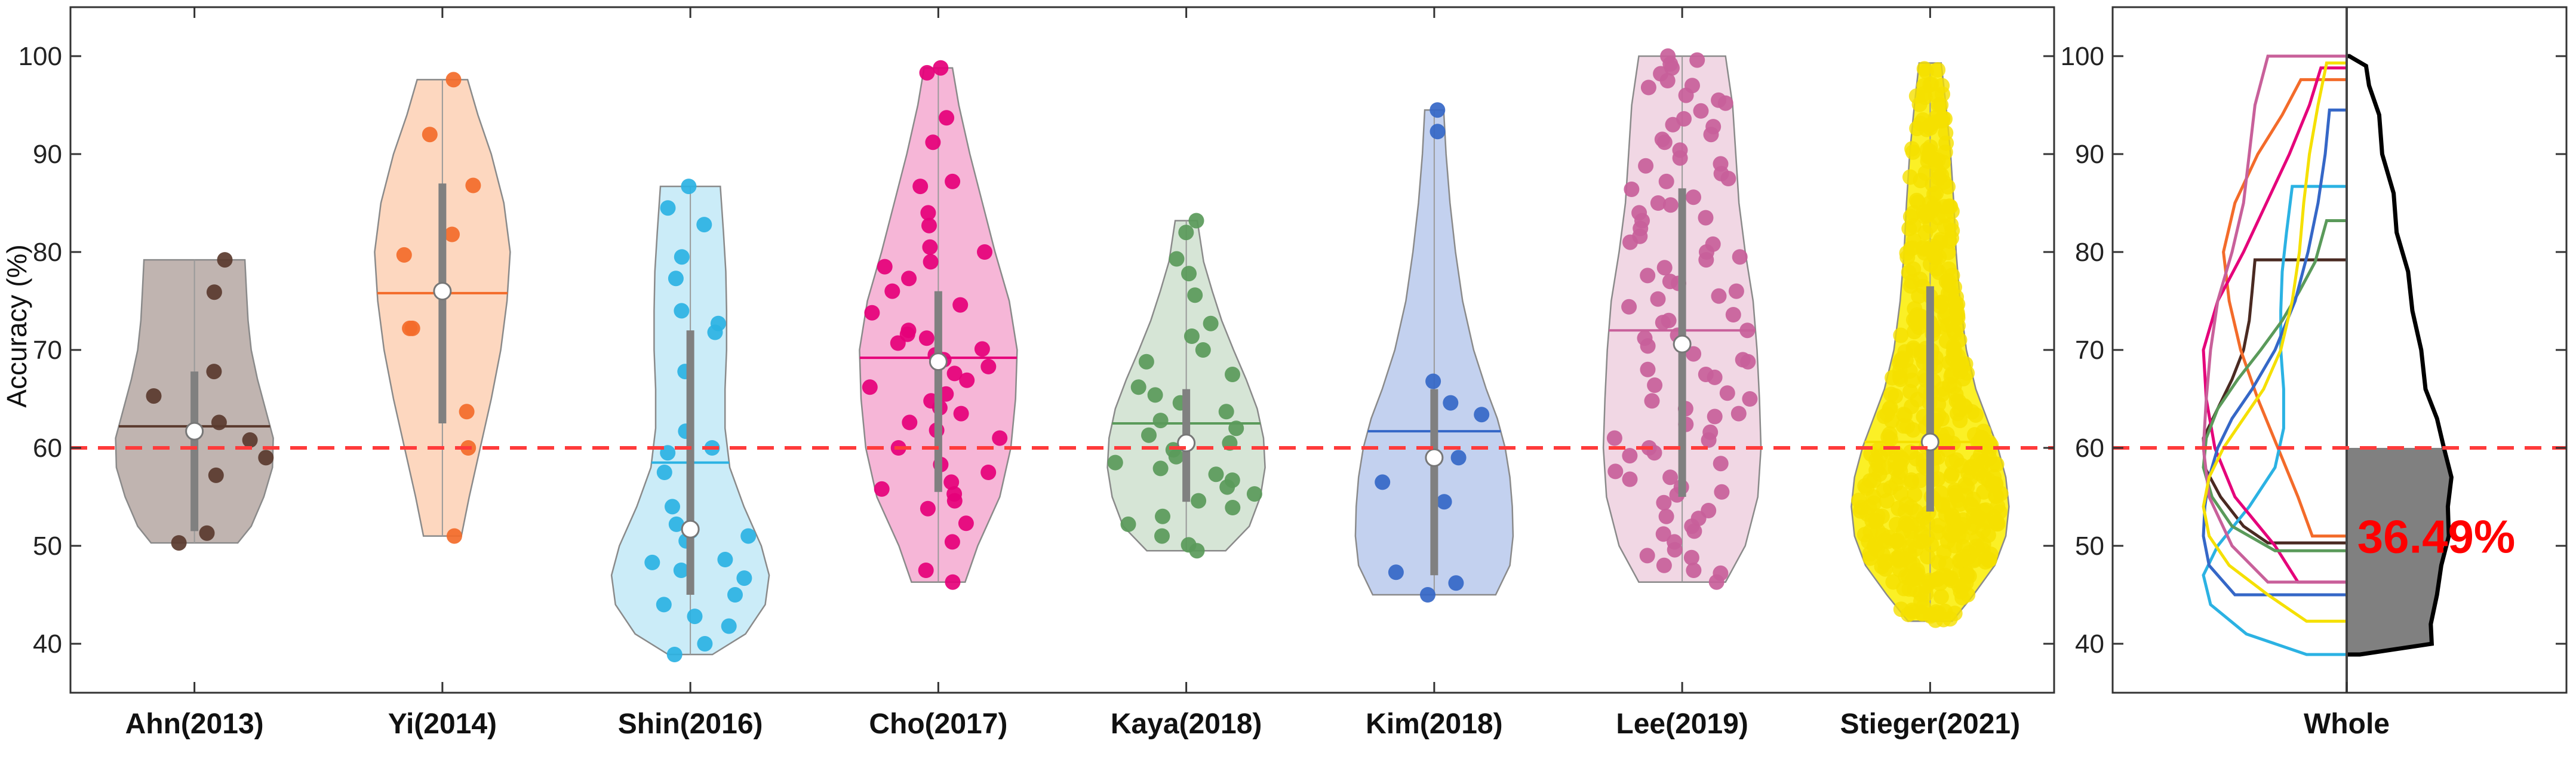 This screenshot has height=762, width=2576. Describe the element at coordinates (47, 154) in the screenshot. I see `y-tick-label: 90` at that location.